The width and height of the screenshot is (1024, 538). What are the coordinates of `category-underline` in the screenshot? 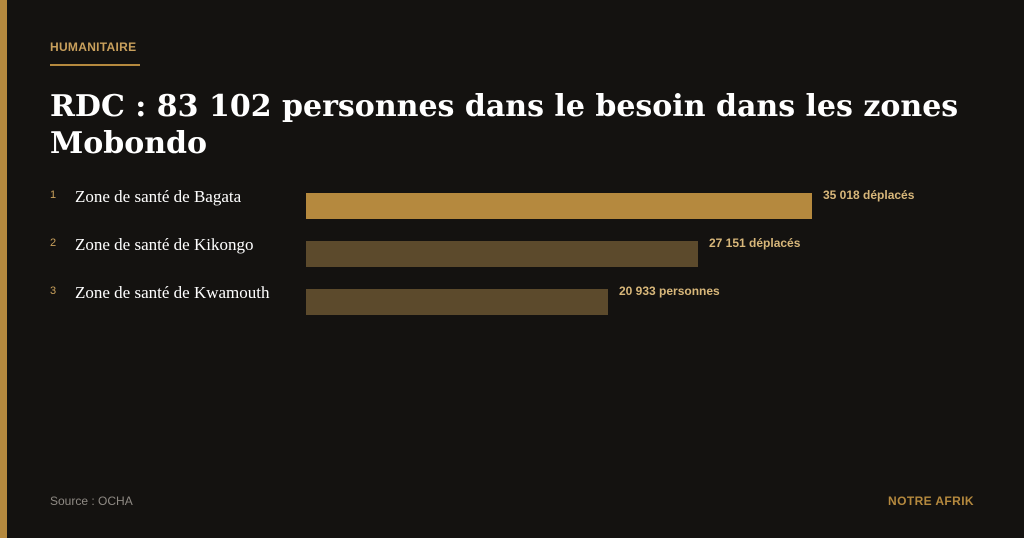 It's located at (95, 65).